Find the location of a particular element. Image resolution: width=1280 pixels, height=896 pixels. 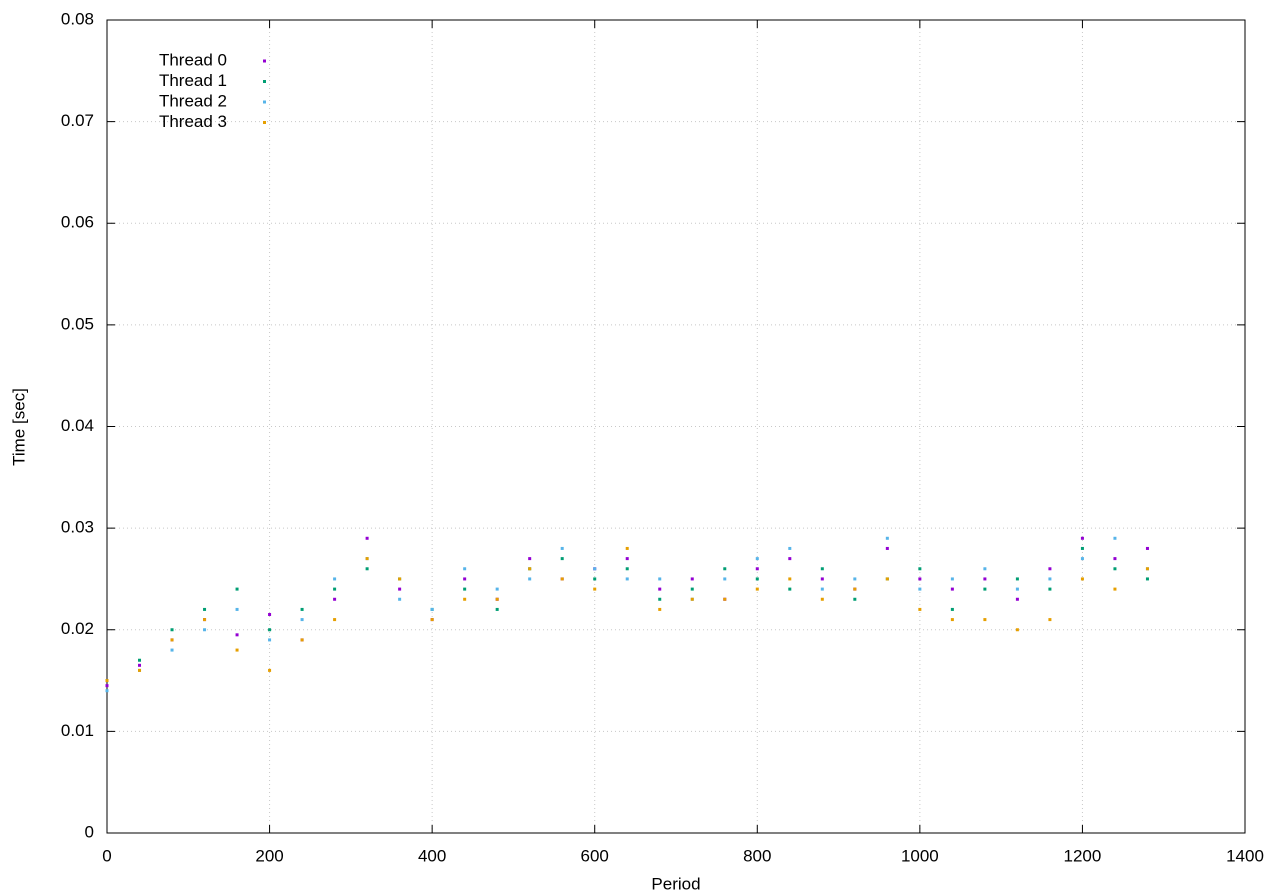

y-tick-label: 0.02 is located at coordinates (77, 628).